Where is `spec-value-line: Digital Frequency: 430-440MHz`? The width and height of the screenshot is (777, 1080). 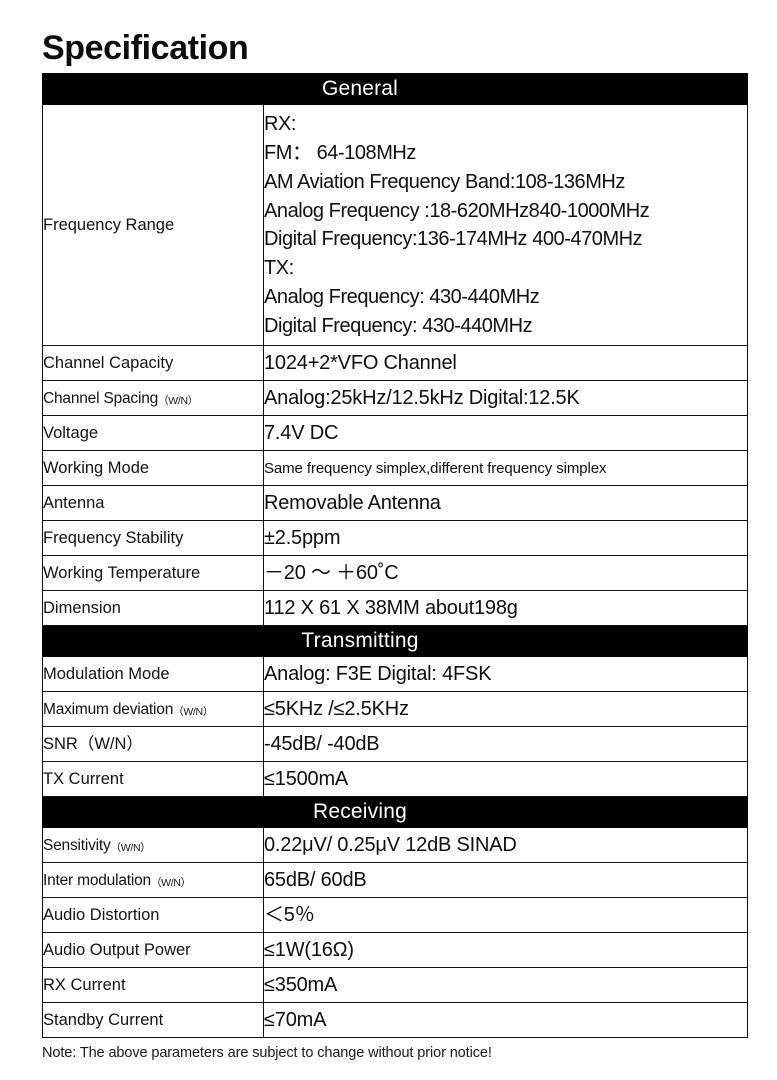 spec-value-line: Digital Frequency: 430-440MHz is located at coordinates (398, 325).